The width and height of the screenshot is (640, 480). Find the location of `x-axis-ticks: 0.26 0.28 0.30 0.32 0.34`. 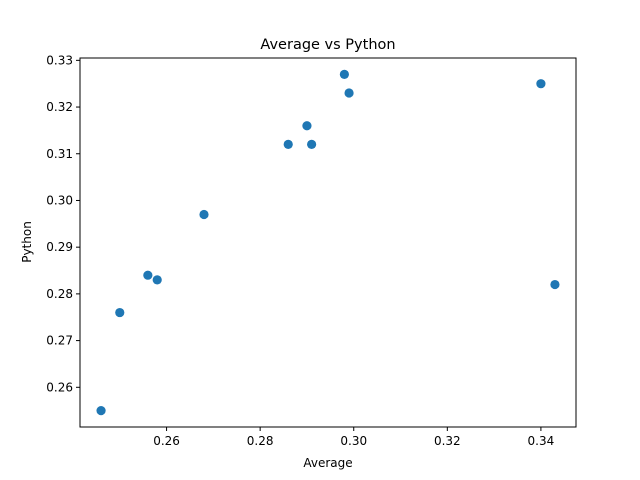

x-axis-ticks: 0.26 0.28 0.30 0.32 0.34 is located at coordinates (353, 437).